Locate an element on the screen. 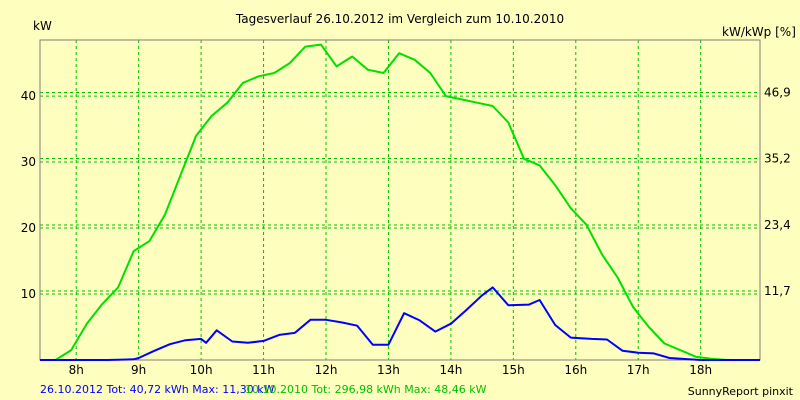 The width and height of the screenshot is (800, 400). left-tick-label: 10 is located at coordinates (28, 294).